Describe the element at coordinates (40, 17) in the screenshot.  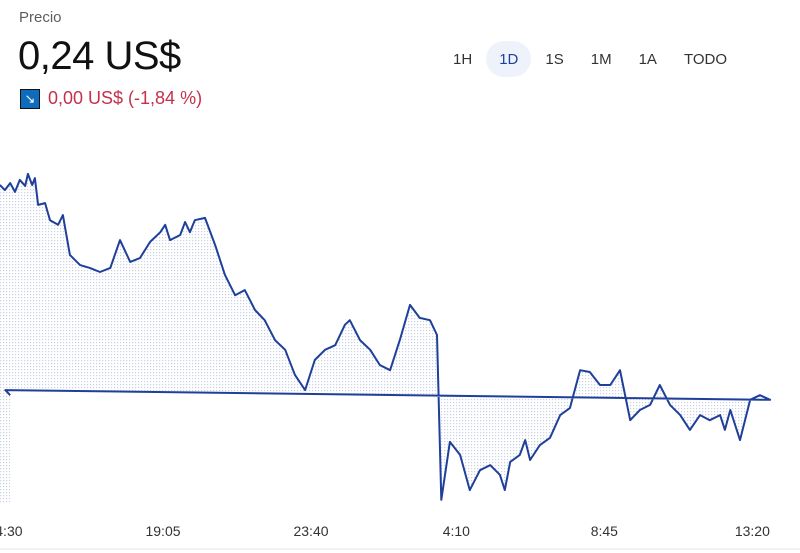
I see `price-label: Precio` at that location.